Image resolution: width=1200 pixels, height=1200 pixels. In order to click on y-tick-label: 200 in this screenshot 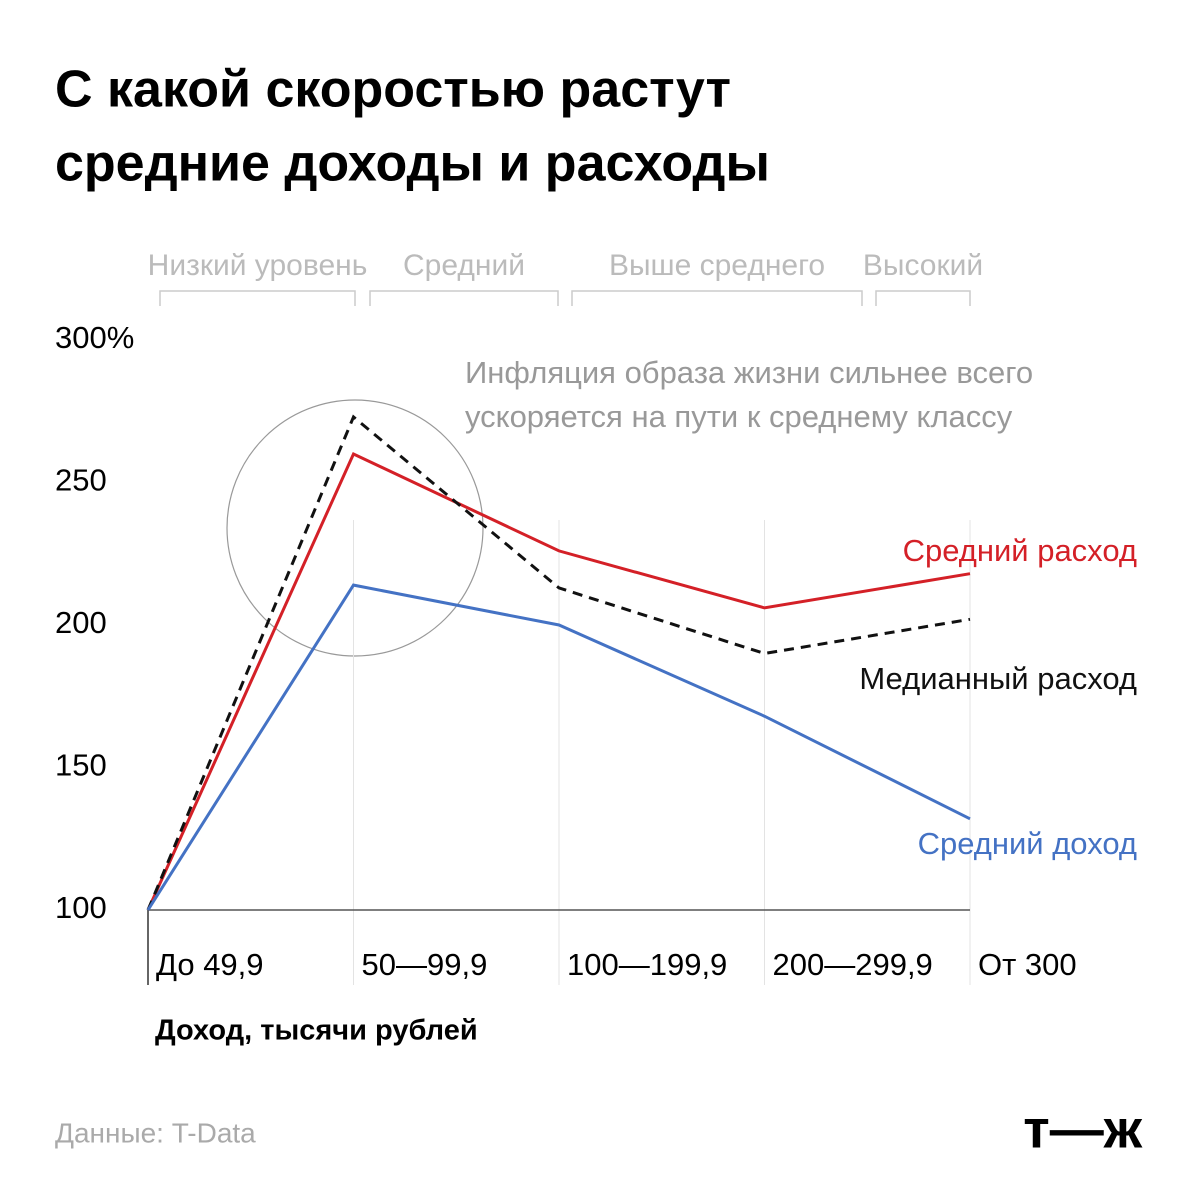, I will do `click(81, 622)`.